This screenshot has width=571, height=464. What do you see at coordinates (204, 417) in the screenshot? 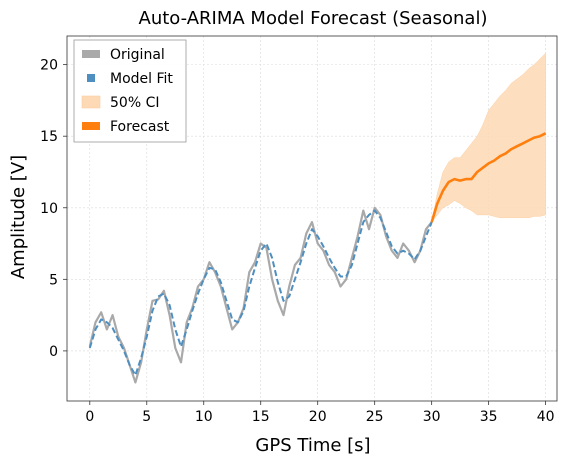
I see `x-tick-label-2: 10` at bounding box center [204, 417].